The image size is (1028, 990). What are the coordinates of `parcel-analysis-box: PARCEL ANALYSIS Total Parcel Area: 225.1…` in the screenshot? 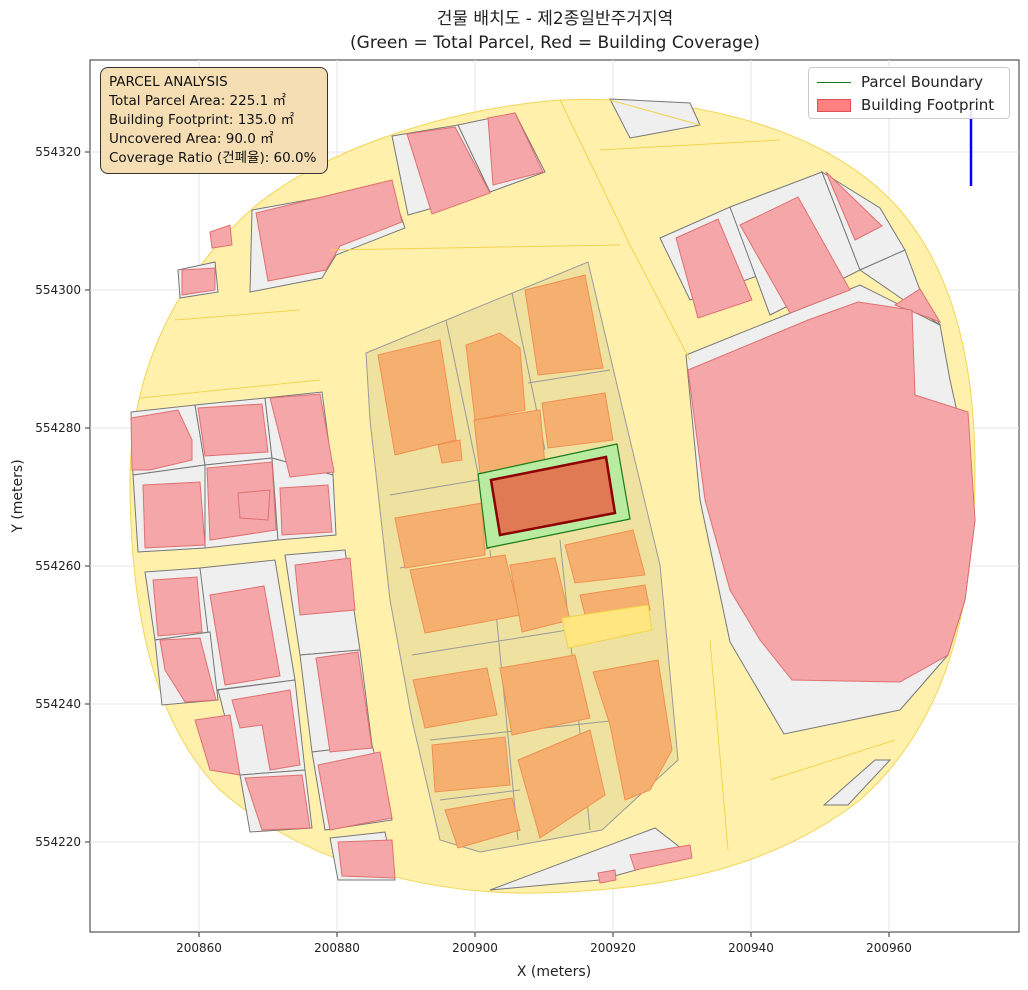 It's located at (214, 120).